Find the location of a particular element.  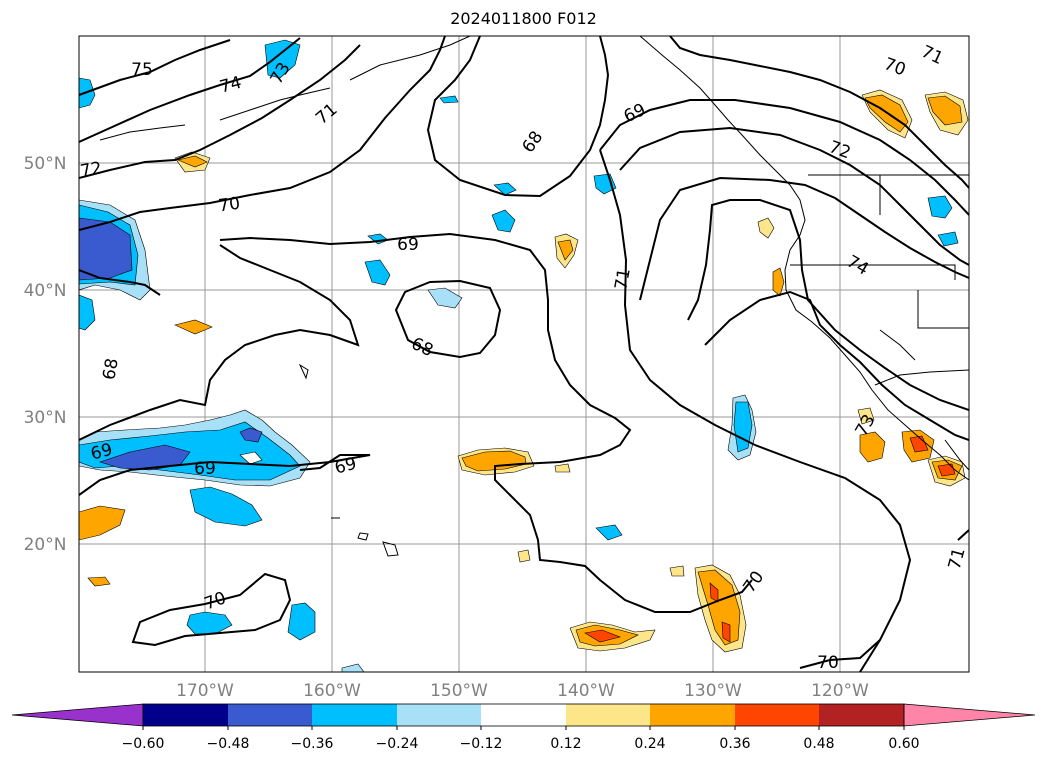

lat-label-30n: 30°N is located at coordinates (45, 418).